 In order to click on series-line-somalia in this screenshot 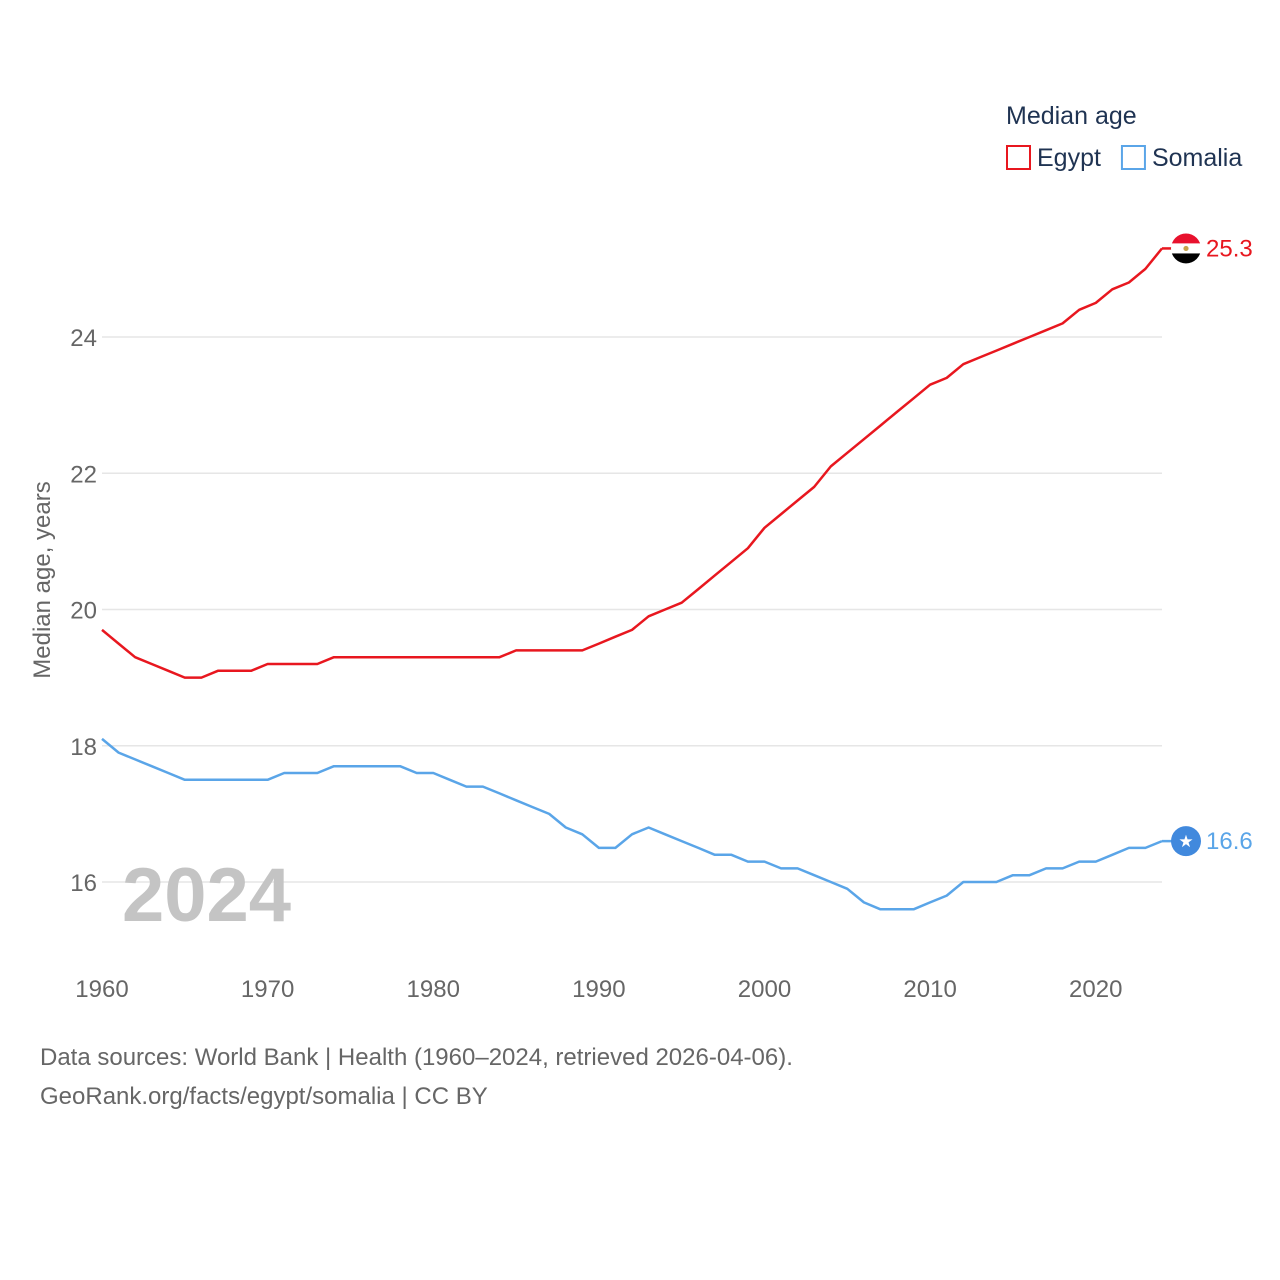, I will do `click(632, 824)`.